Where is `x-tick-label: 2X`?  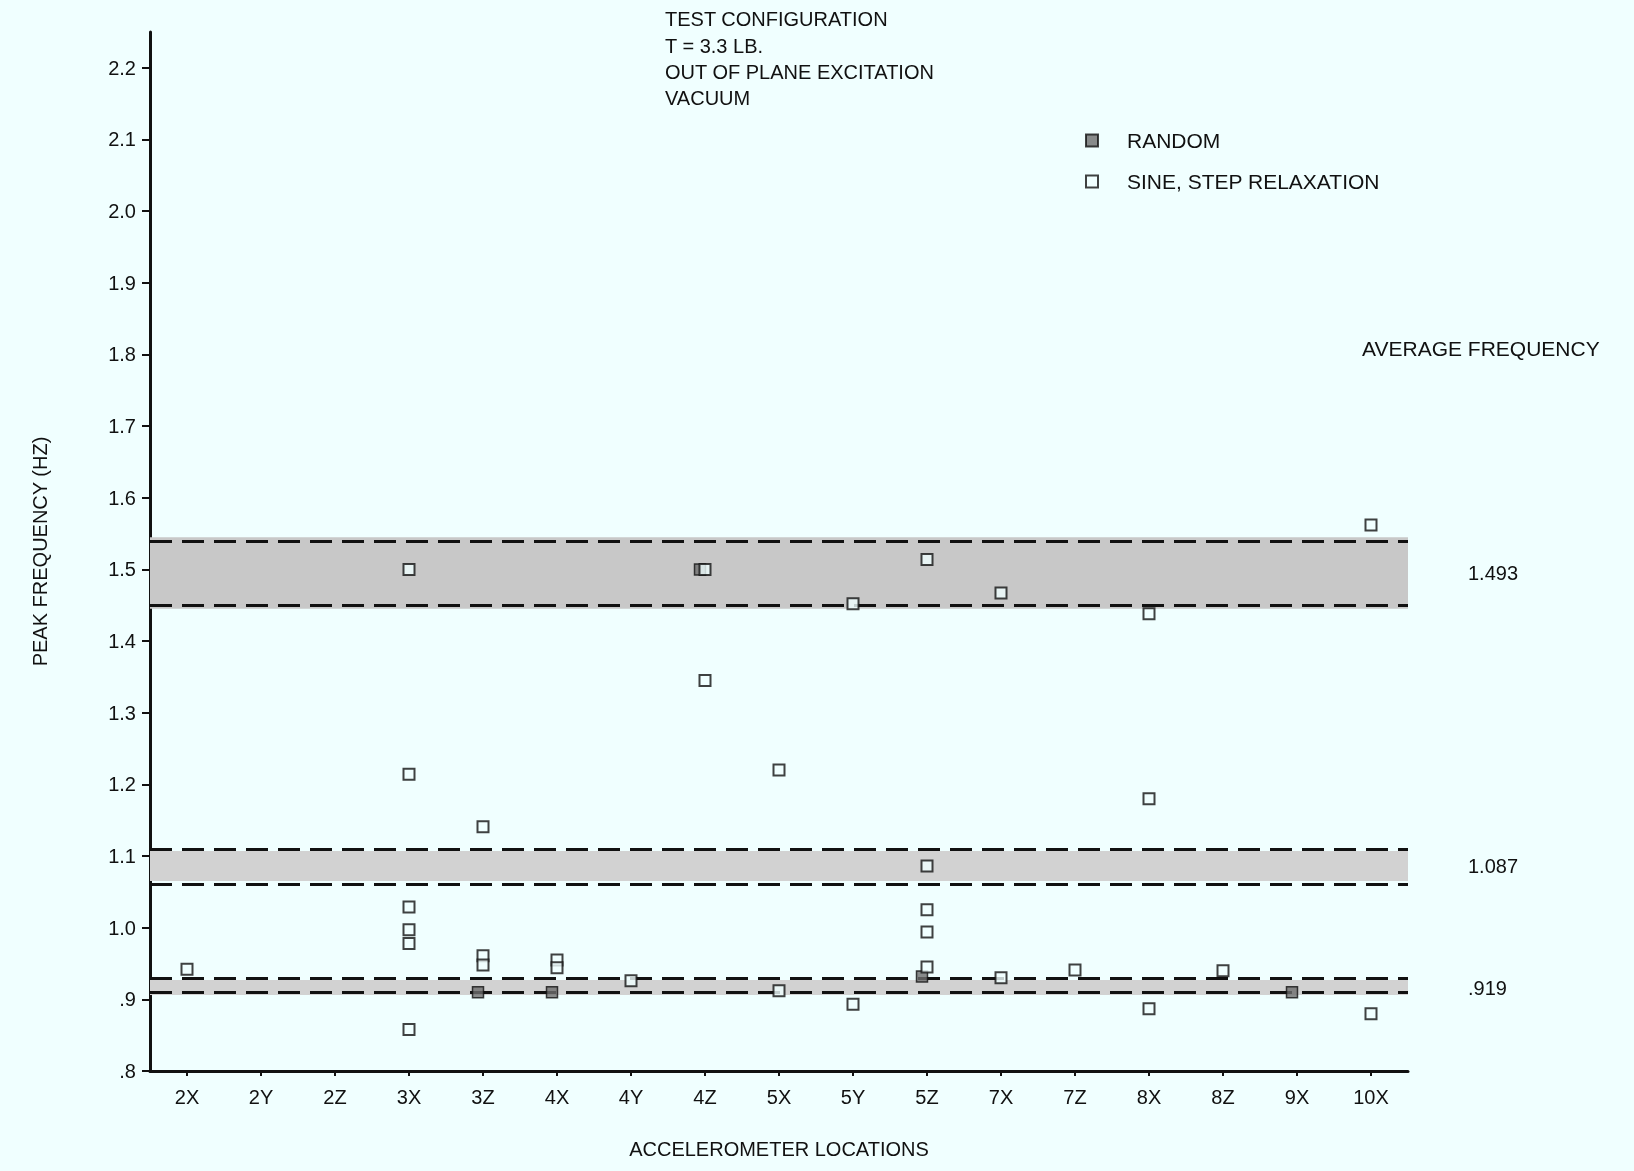
x-tick-label: 2X is located at coordinates (187, 1097).